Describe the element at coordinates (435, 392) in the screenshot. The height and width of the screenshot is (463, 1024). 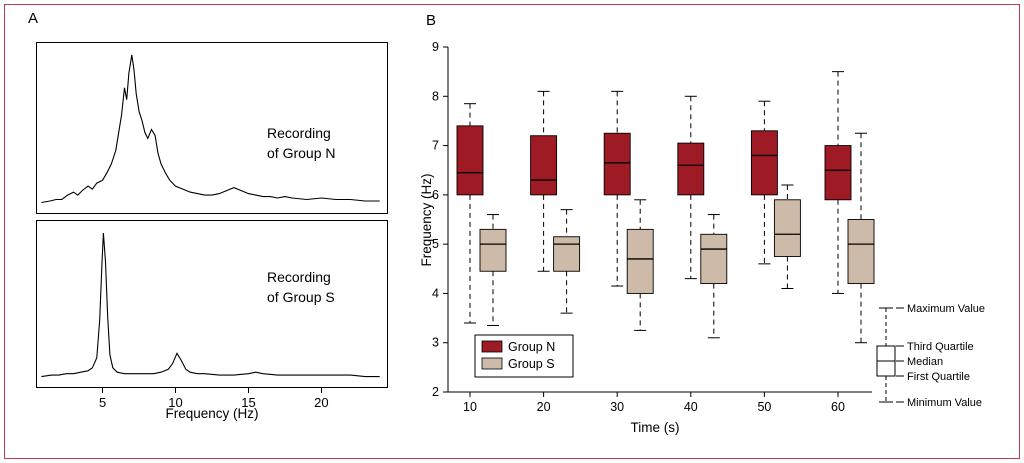
I see `y-tick-label: 2` at that location.